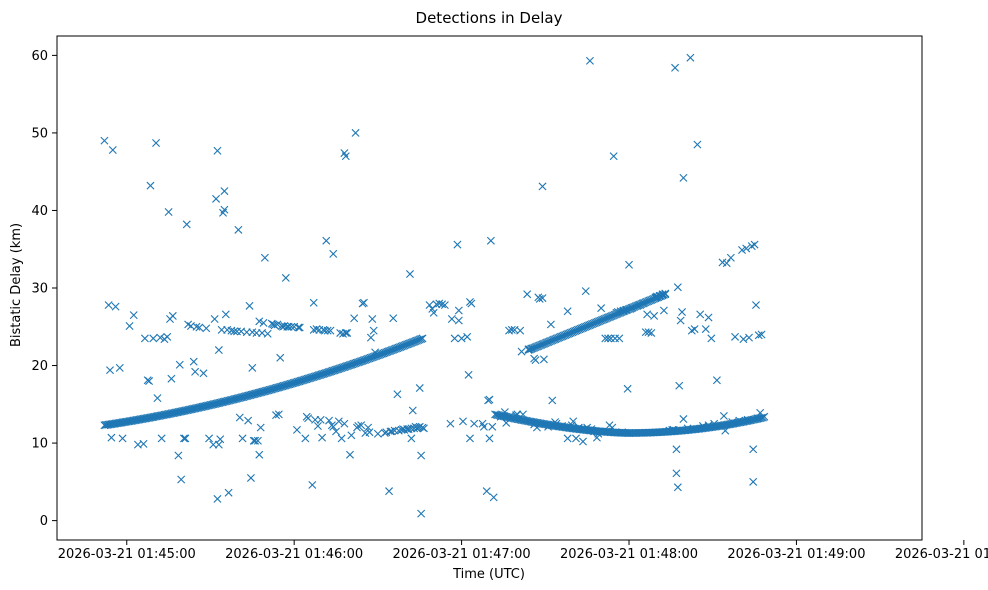 This screenshot has height=590, width=988. I want to click on x-tick-label: 2026-03-21 01:45:00, so click(127, 554).